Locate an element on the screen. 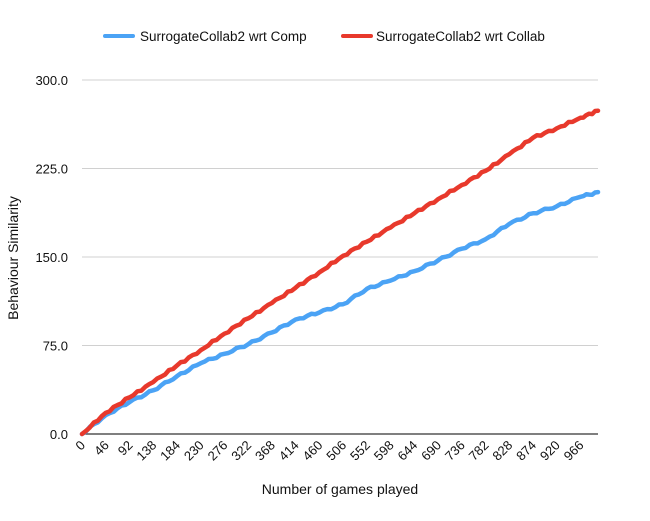 Image resolution: width=650 pixels, height=521 pixels. y-axis-label: Behaviour Similarity is located at coordinates (13, 258).